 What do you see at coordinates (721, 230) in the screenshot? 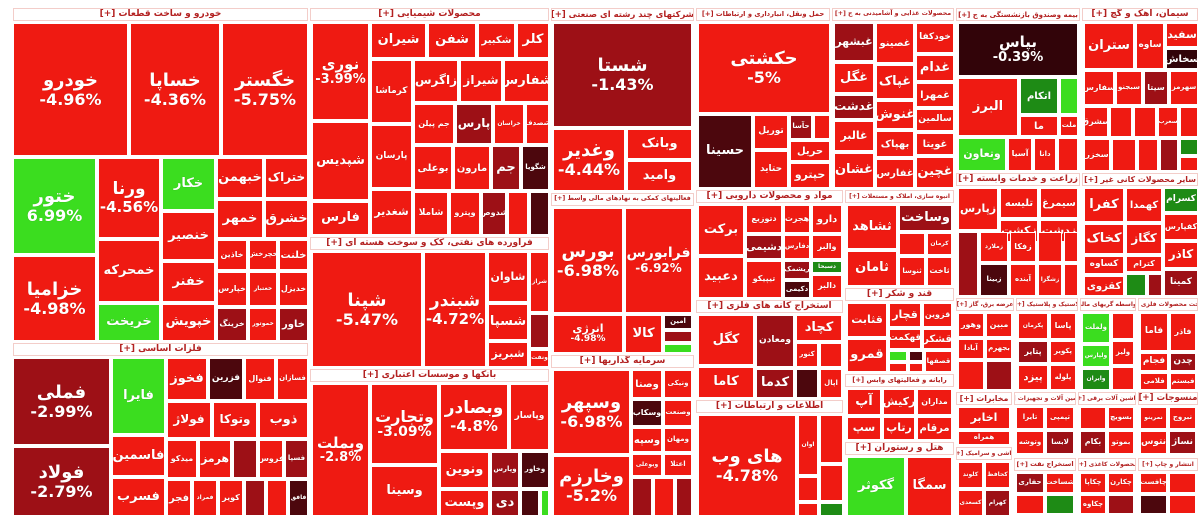
I see `stock-tile-برکت: برکت` at bounding box center [721, 230].